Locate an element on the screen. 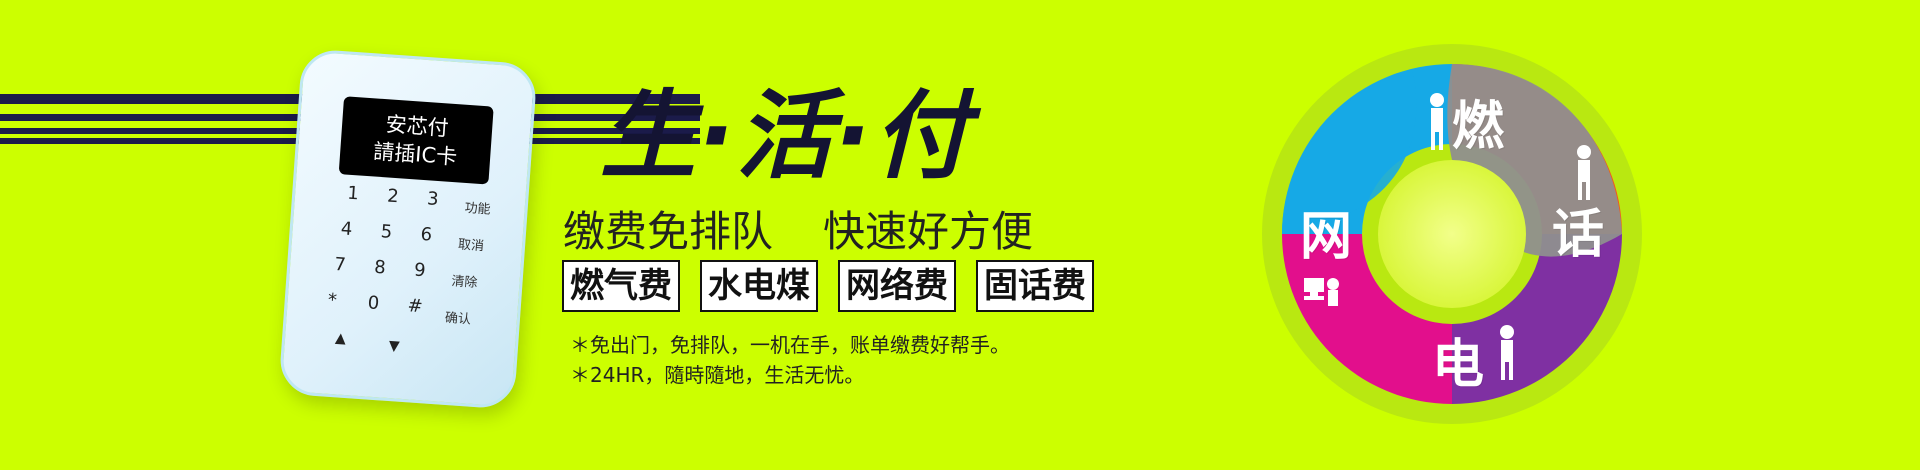 The width and height of the screenshot is (1920, 470). key-1: 1 is located at coordinates (353, 193).